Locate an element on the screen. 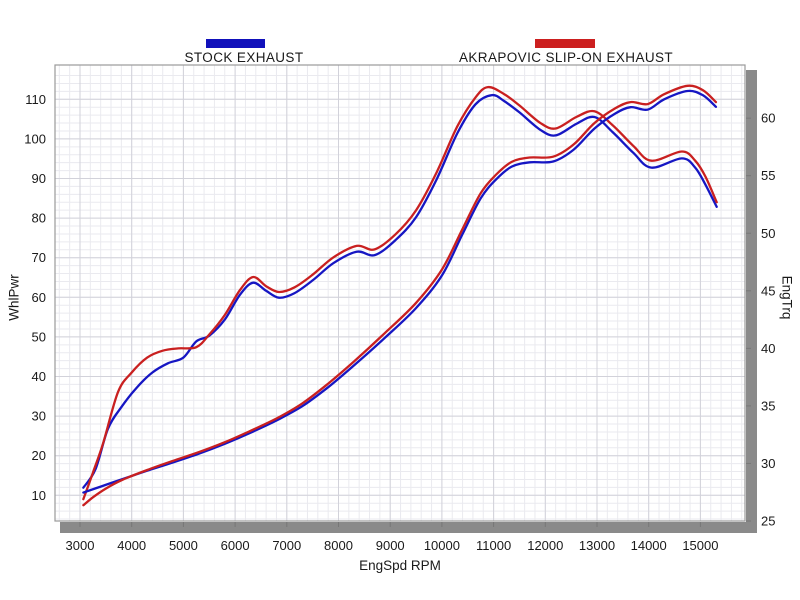  x-tick-label: 14000 is located at coordinates (649, 545).